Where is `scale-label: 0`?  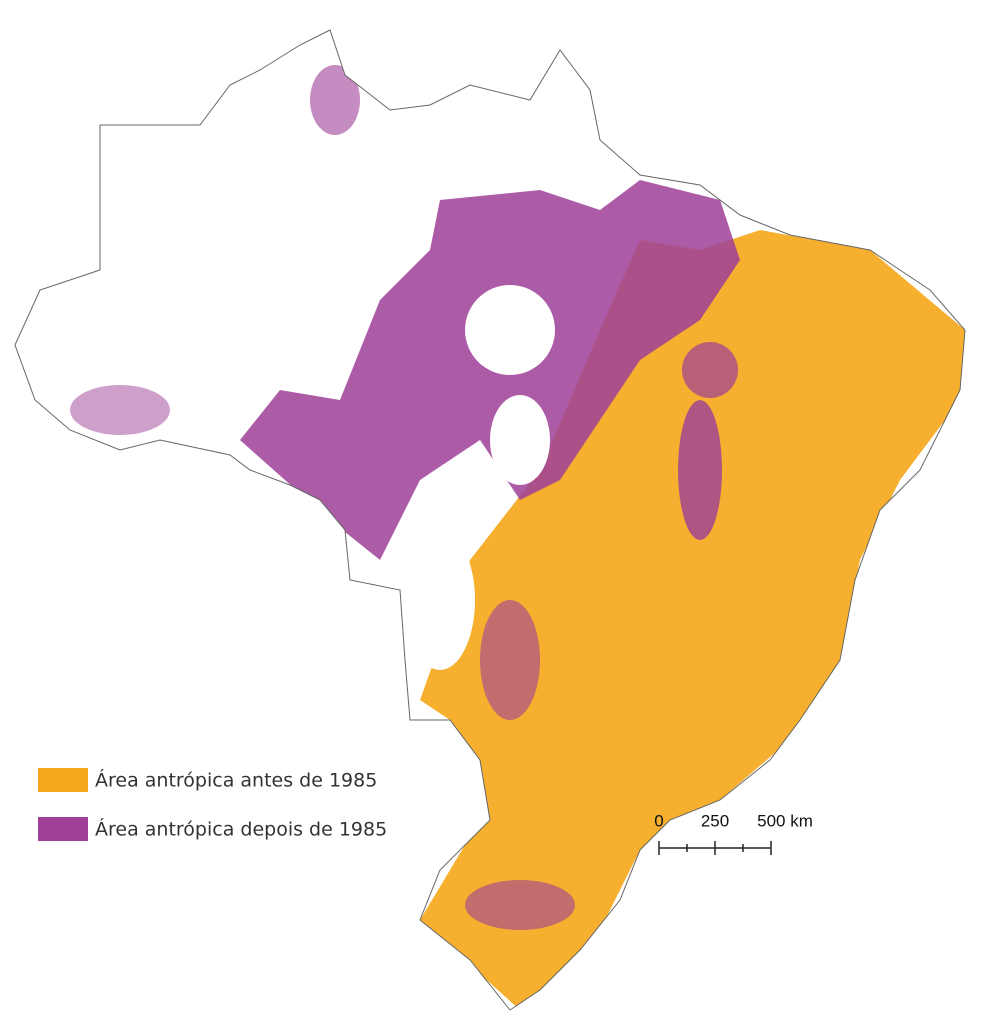
scale-label: 0 is located at coordinates (658, 820).